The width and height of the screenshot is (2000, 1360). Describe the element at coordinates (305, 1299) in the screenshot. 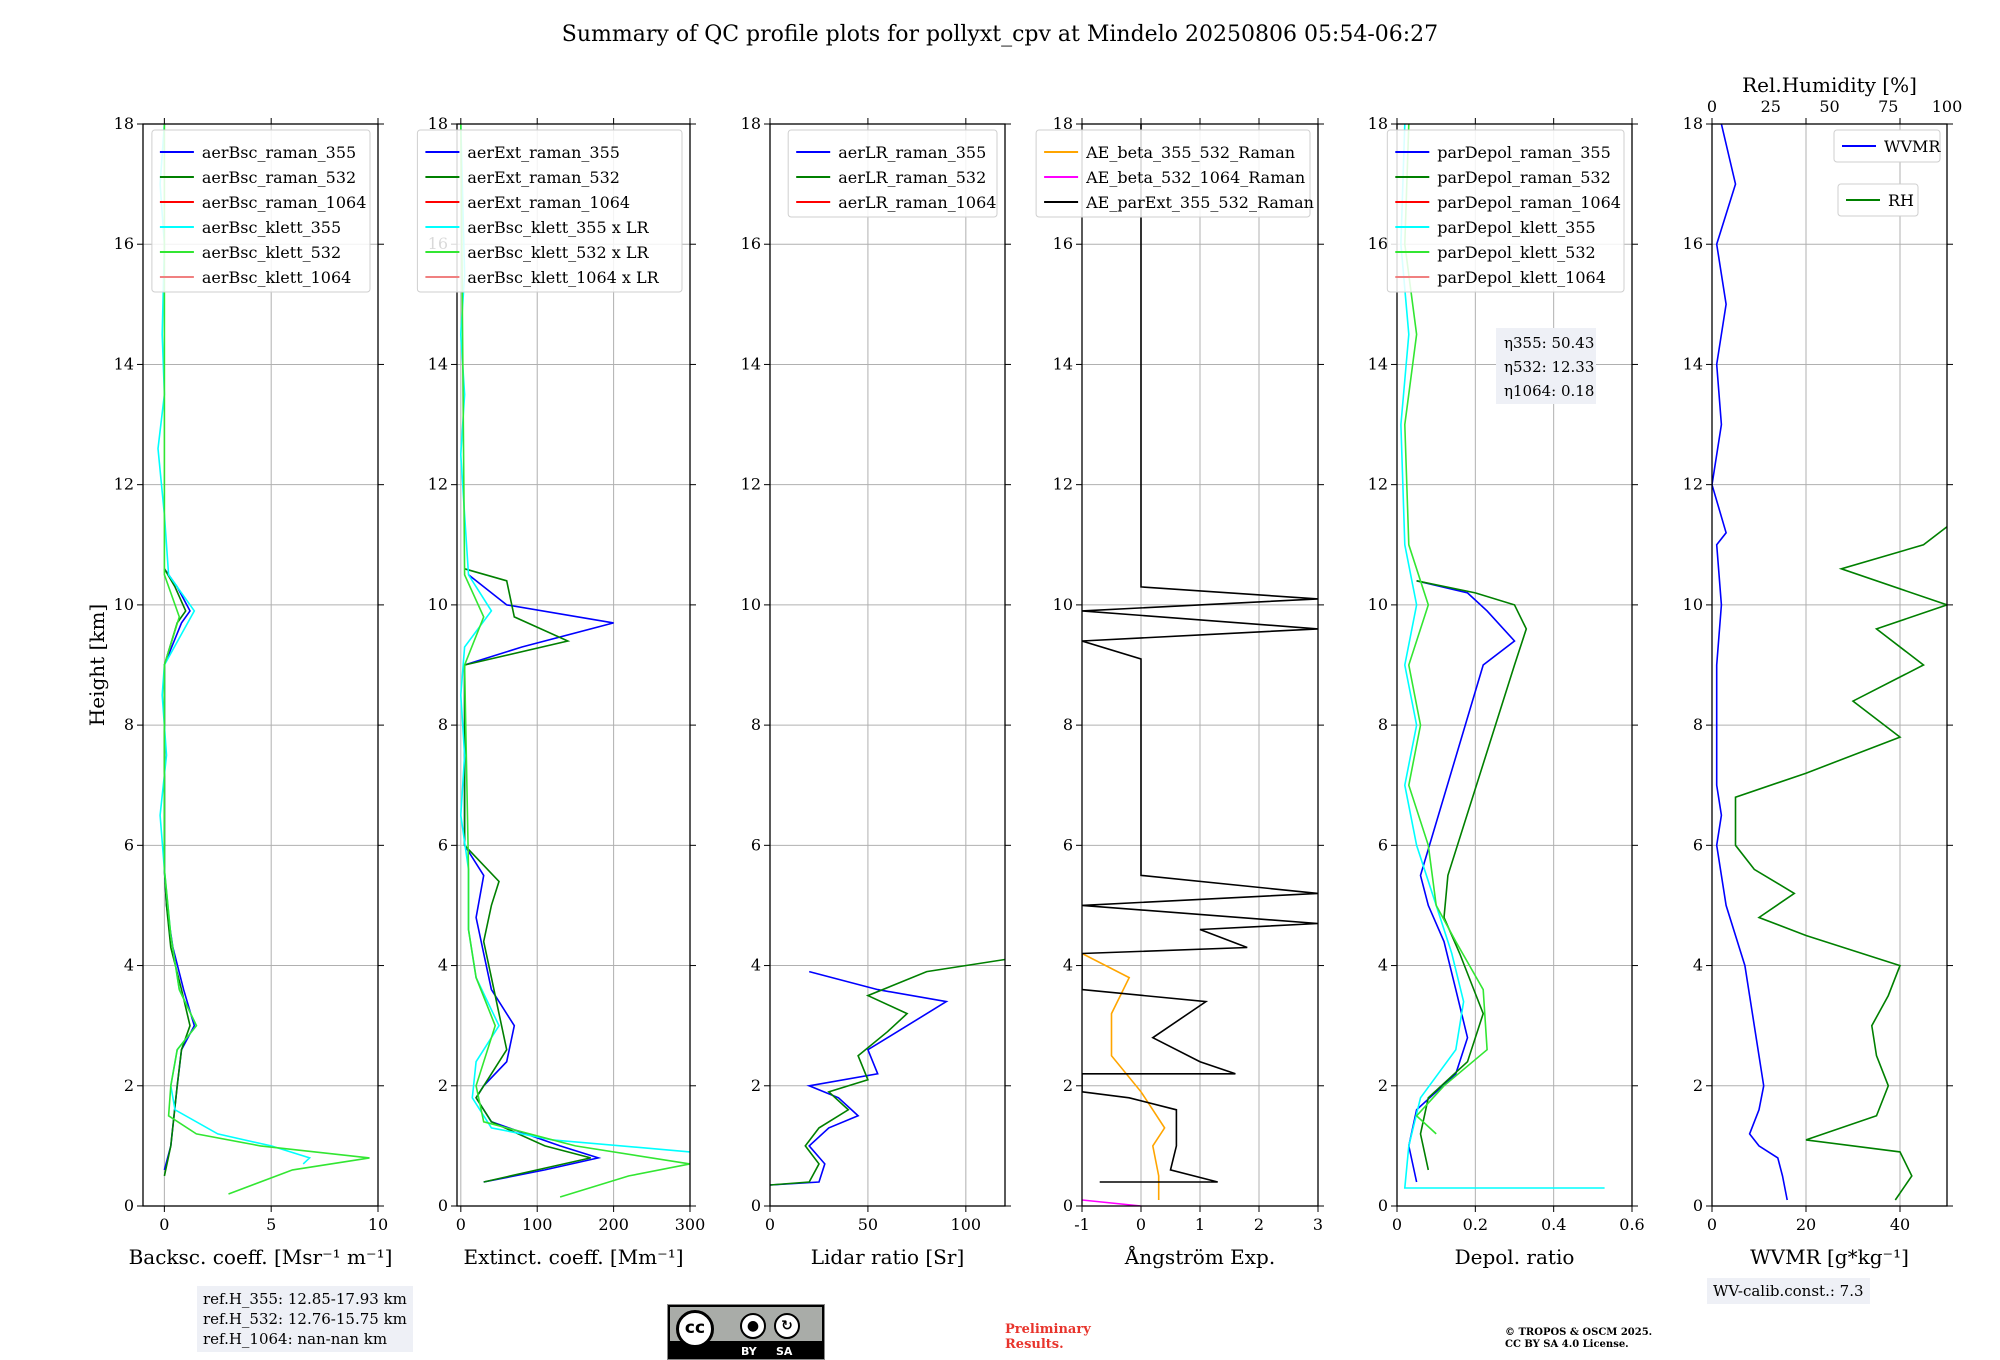

I see `ref-height-355: ref.H_355: 12.85-17.93 km` at that location.